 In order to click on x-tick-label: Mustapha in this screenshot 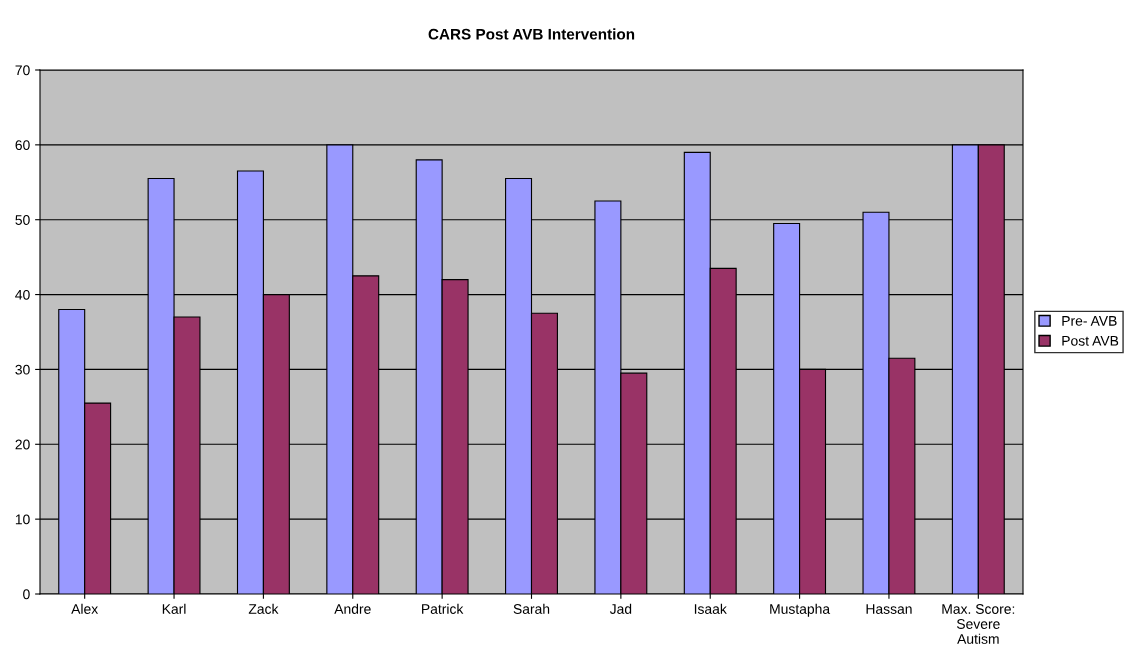, I will do `click(800, 610)`.